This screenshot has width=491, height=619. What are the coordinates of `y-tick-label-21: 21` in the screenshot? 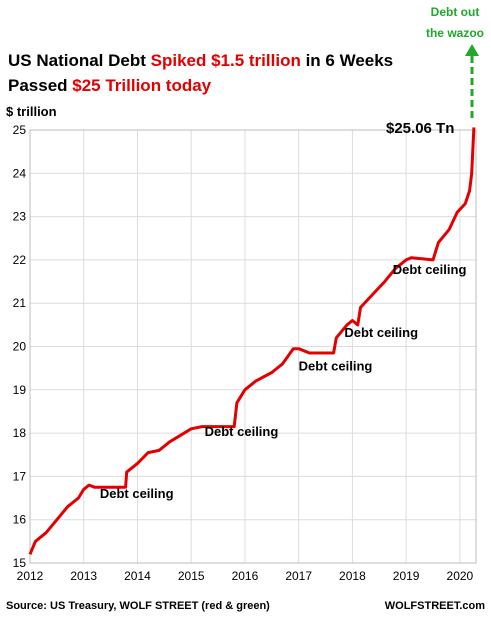 It's located at (20, 303).